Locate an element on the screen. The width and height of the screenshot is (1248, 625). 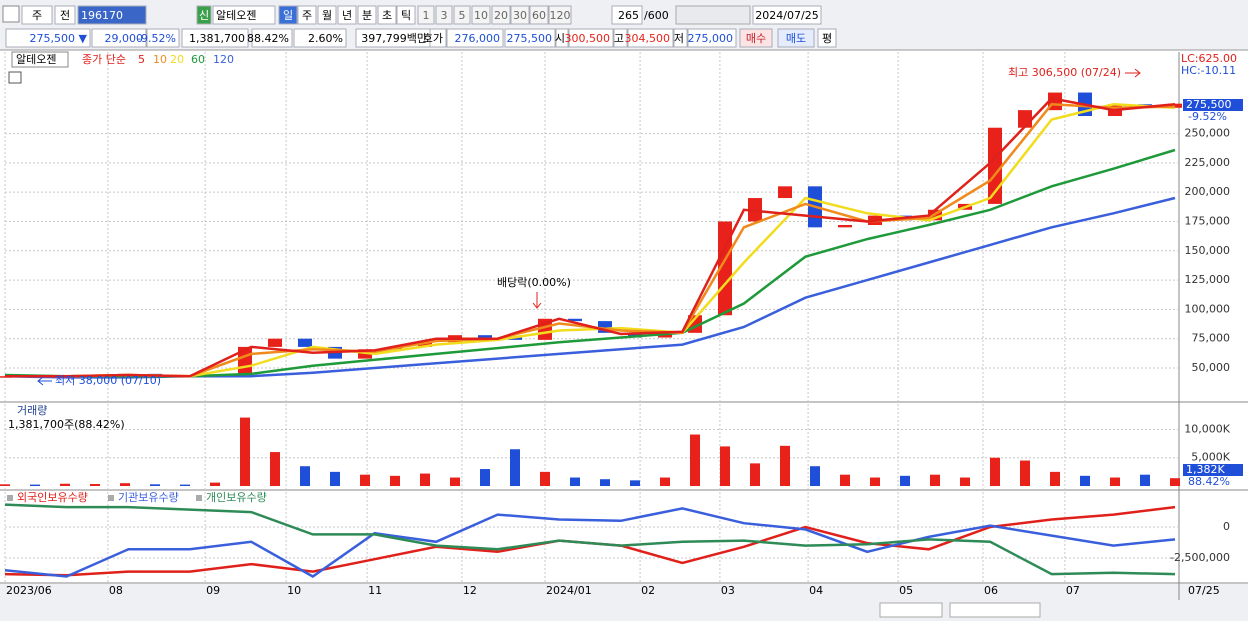
button-label: 3 is located at coordinates (444, 15).